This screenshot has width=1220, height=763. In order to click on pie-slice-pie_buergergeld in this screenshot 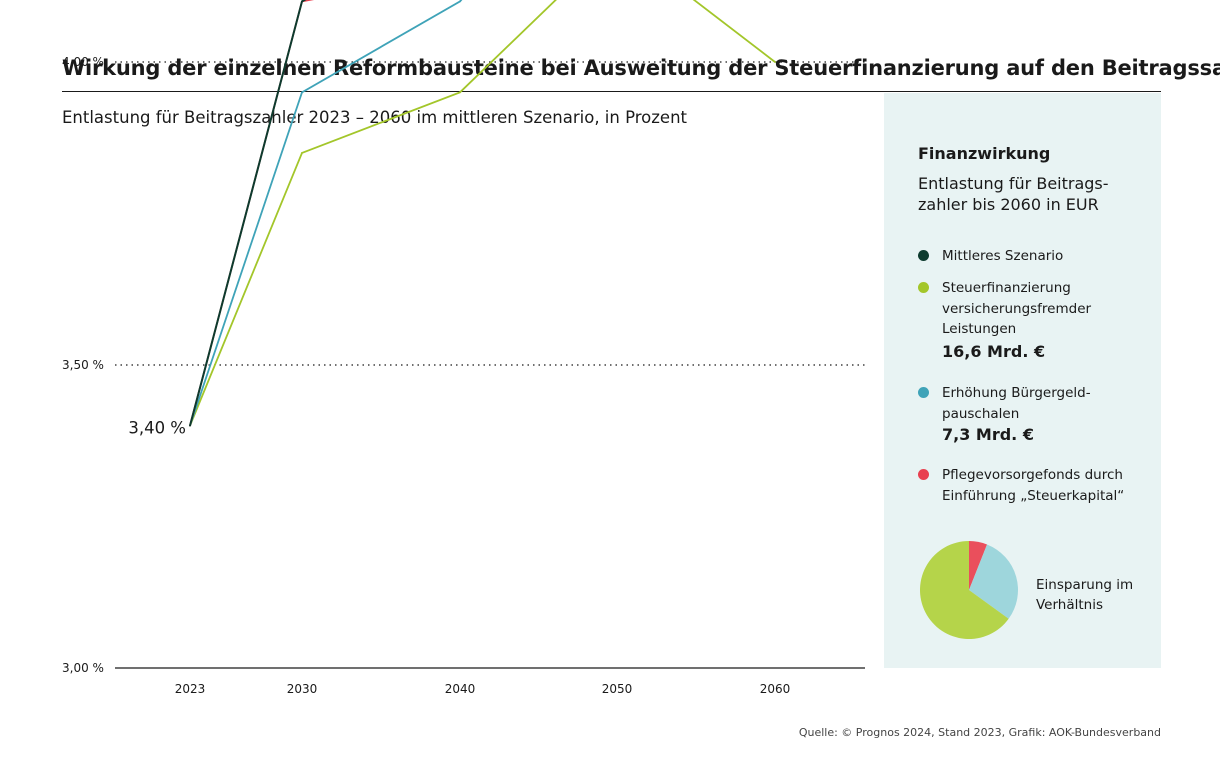, I will do `click(993, 581)`.